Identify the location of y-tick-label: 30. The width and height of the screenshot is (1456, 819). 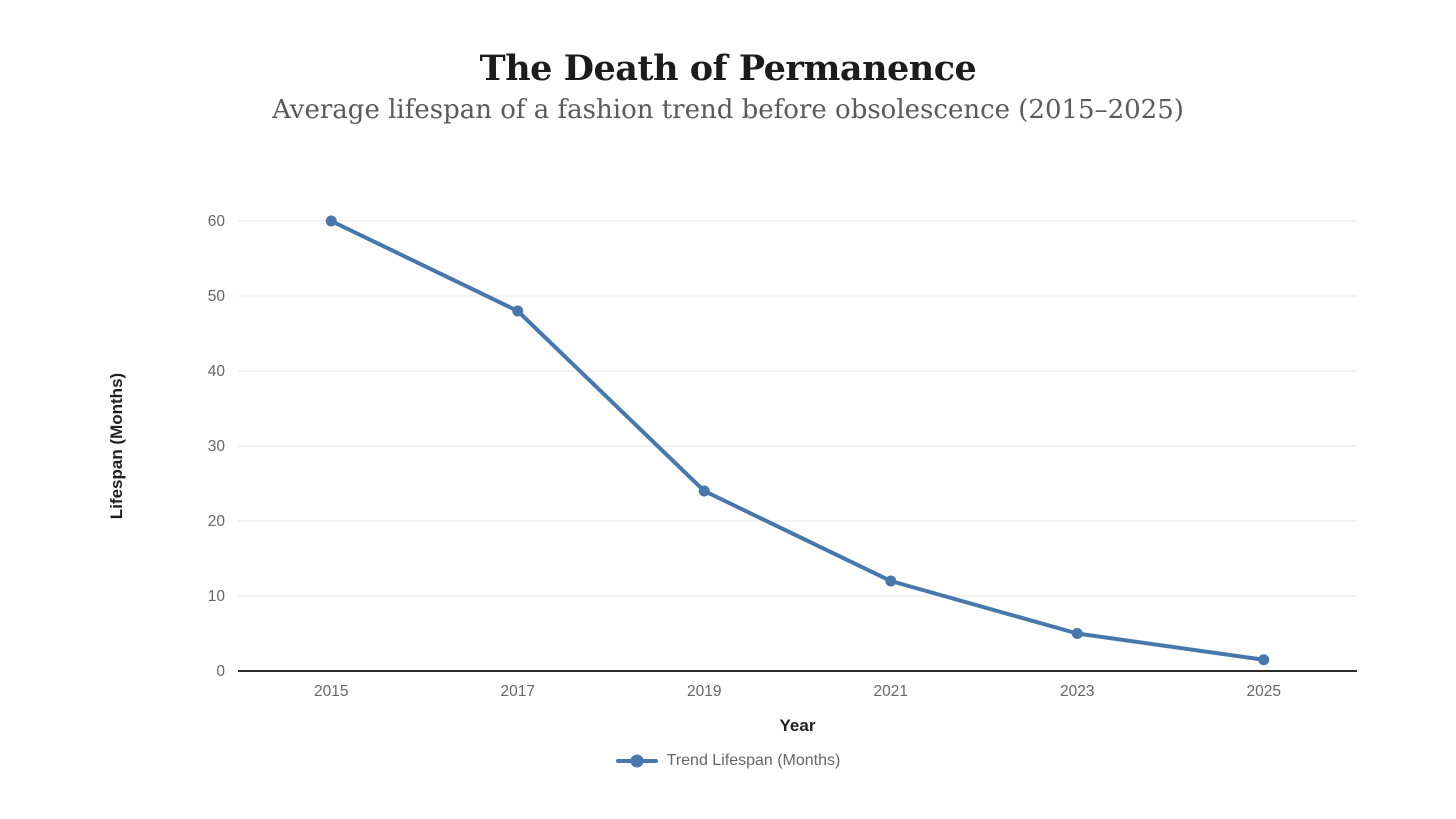
(217, 446).